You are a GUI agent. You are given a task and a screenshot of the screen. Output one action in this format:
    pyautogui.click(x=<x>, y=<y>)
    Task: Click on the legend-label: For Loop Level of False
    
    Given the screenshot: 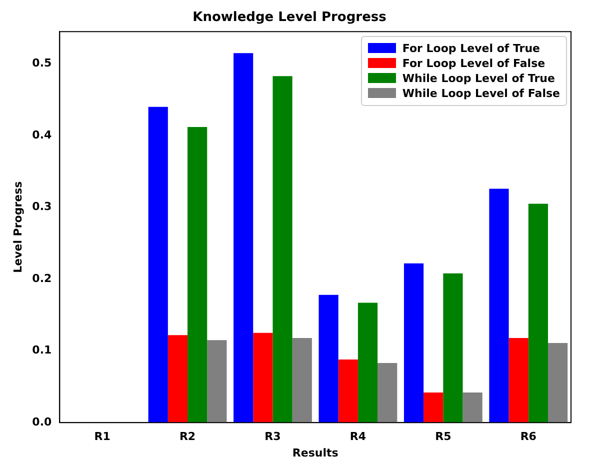 What is the action you would take?
    pyautogui.click(x=474, y=63)
    